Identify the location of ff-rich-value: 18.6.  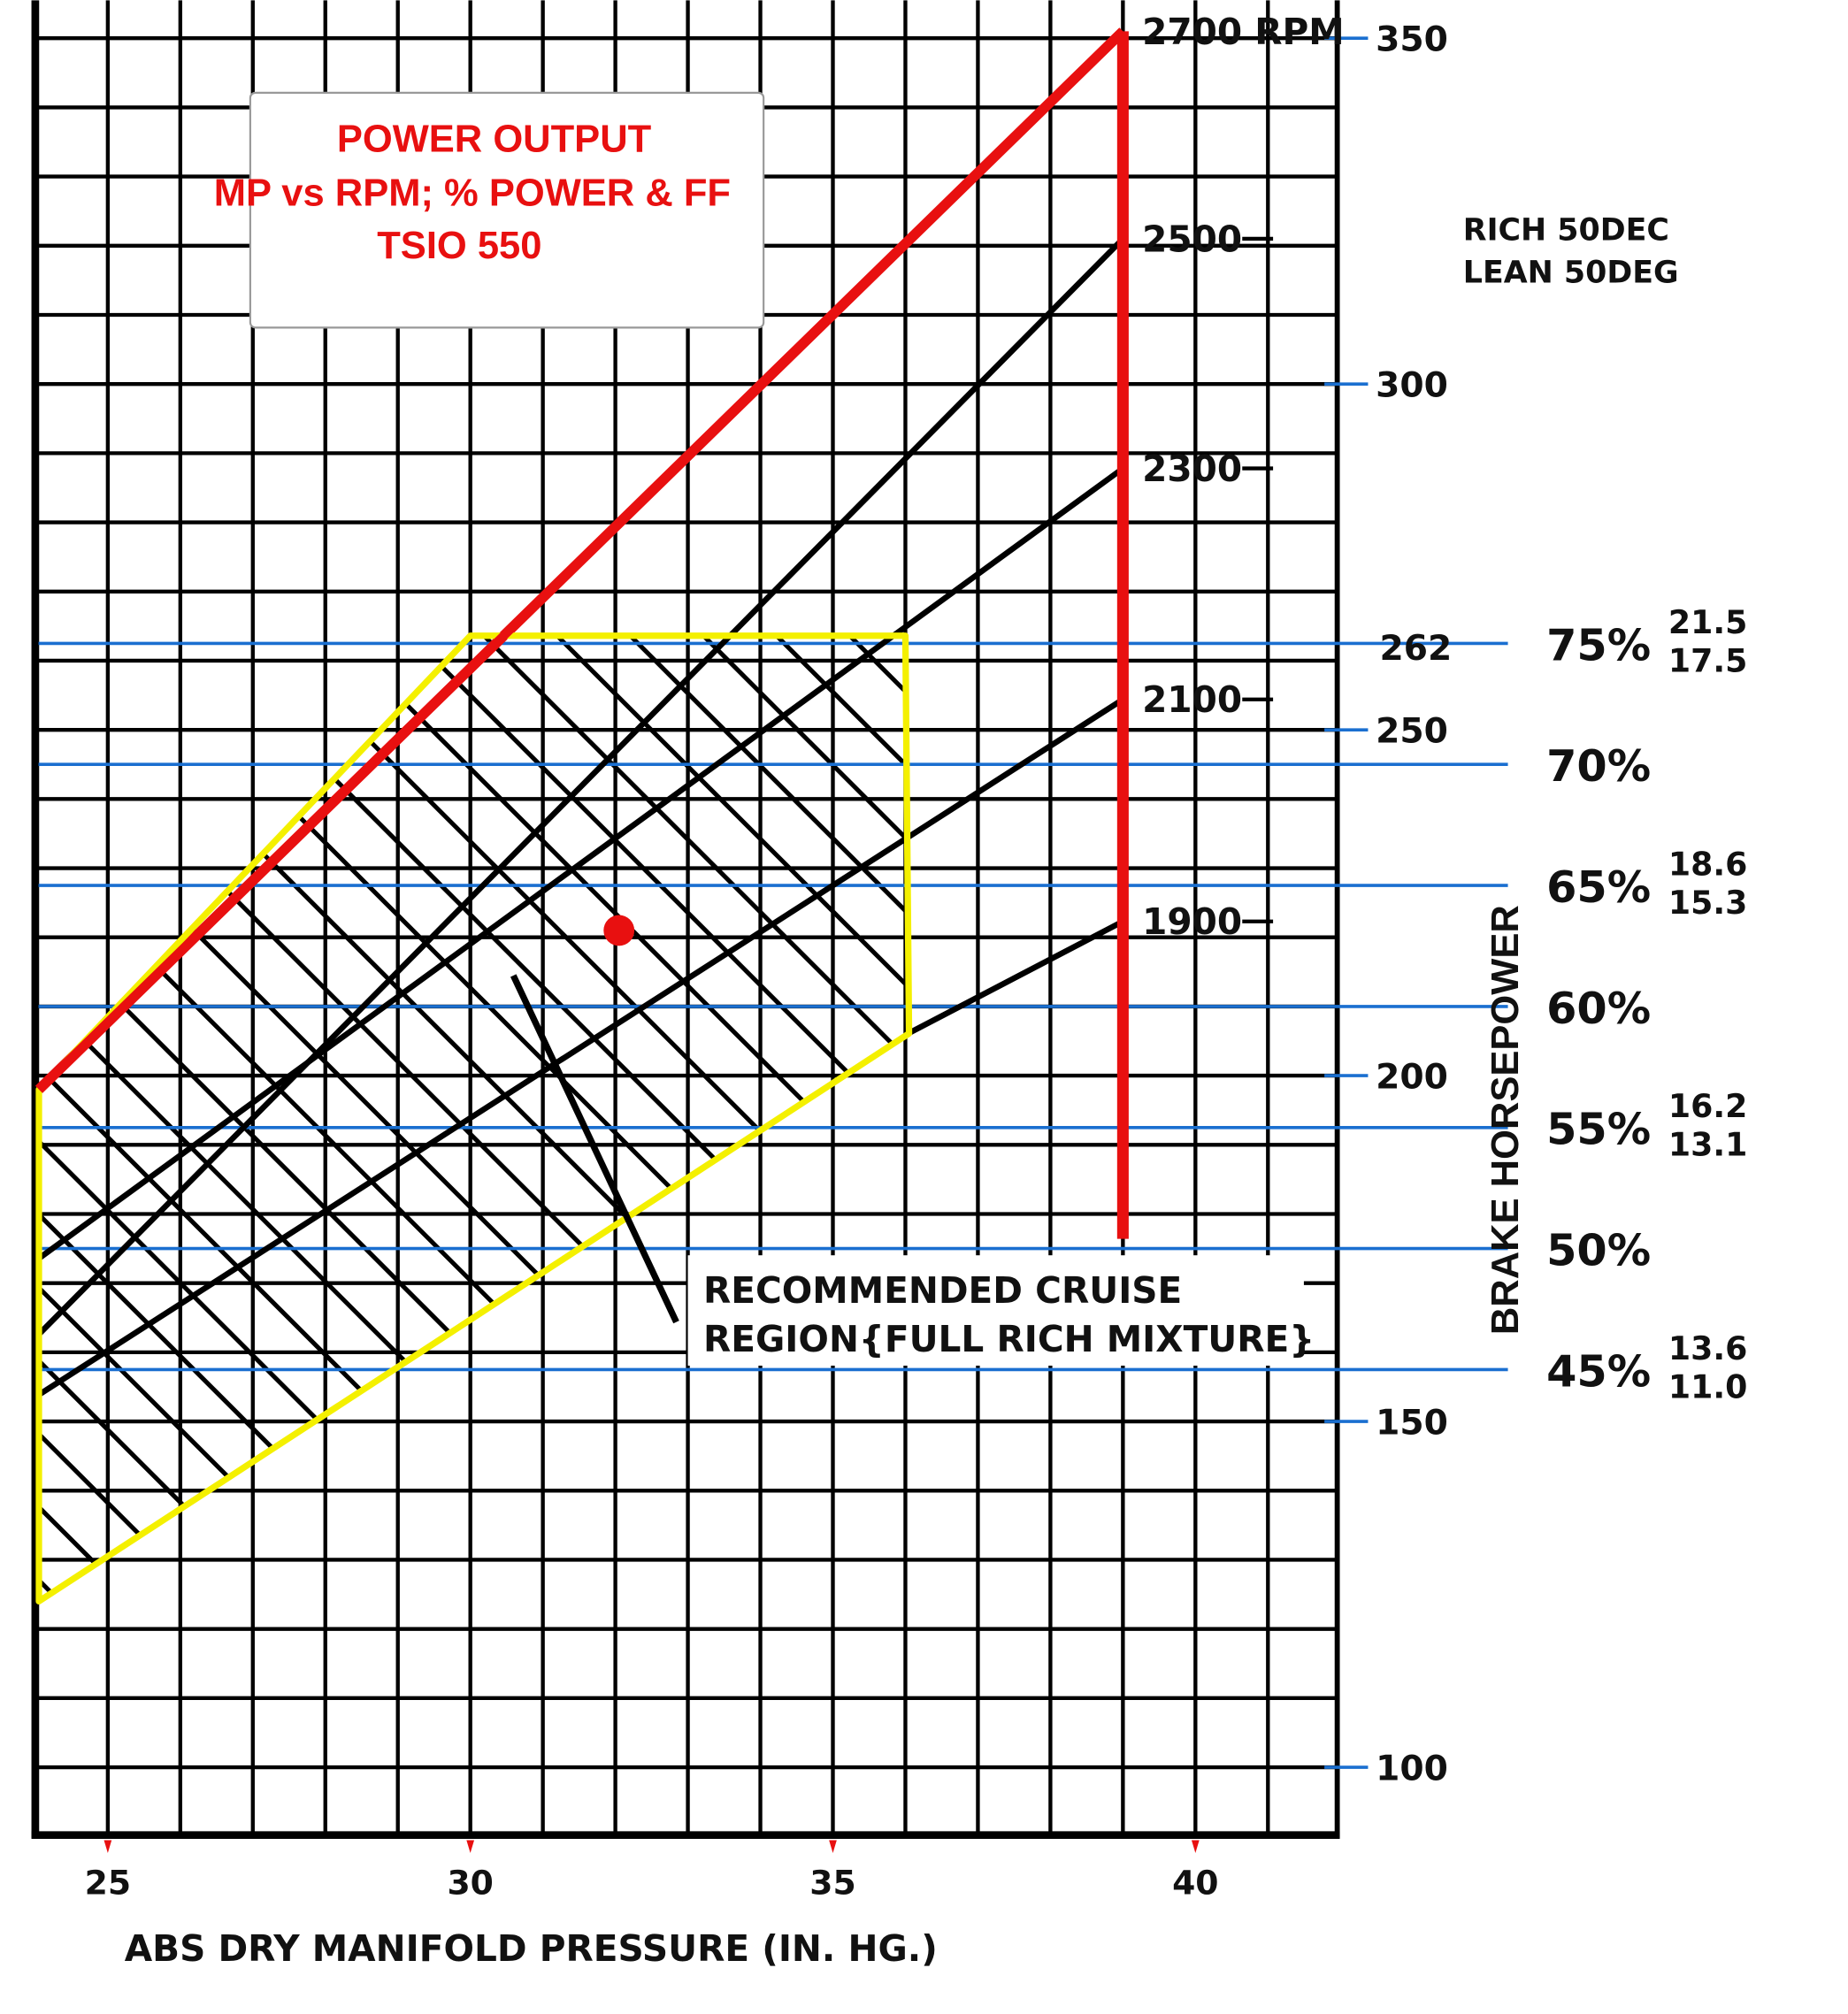
(1707, 864).